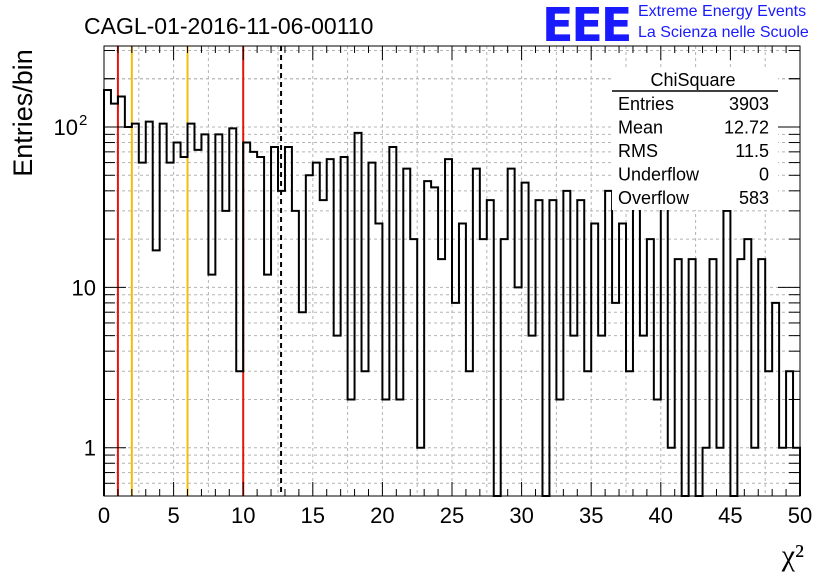 The image size is (836, 572). What do you see at coordinates (752, 151) in the screenshot?
I see `stats-row-value: 11.5` at bounding box center [752, 151].